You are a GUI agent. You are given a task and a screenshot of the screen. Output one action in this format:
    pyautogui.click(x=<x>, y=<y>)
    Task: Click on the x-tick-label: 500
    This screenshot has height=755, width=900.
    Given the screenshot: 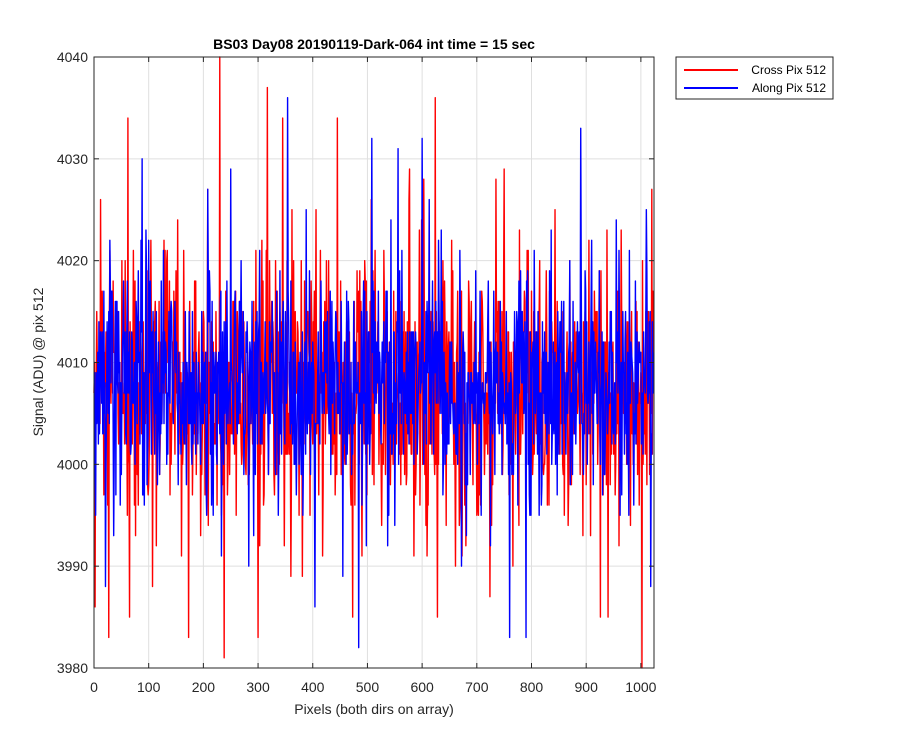 What is the action you would take?
    pyautogui.click(x=368, y=687)
    